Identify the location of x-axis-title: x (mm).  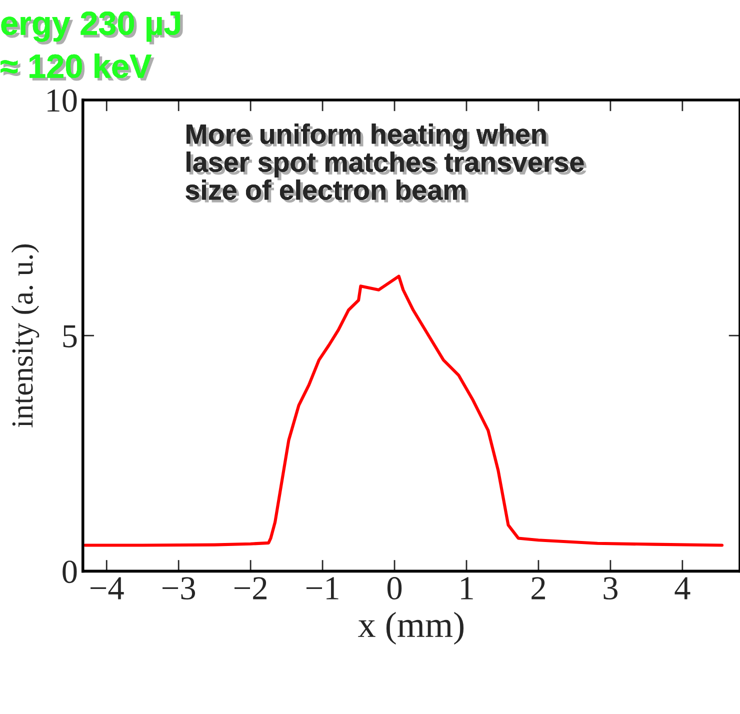
(411, 628).